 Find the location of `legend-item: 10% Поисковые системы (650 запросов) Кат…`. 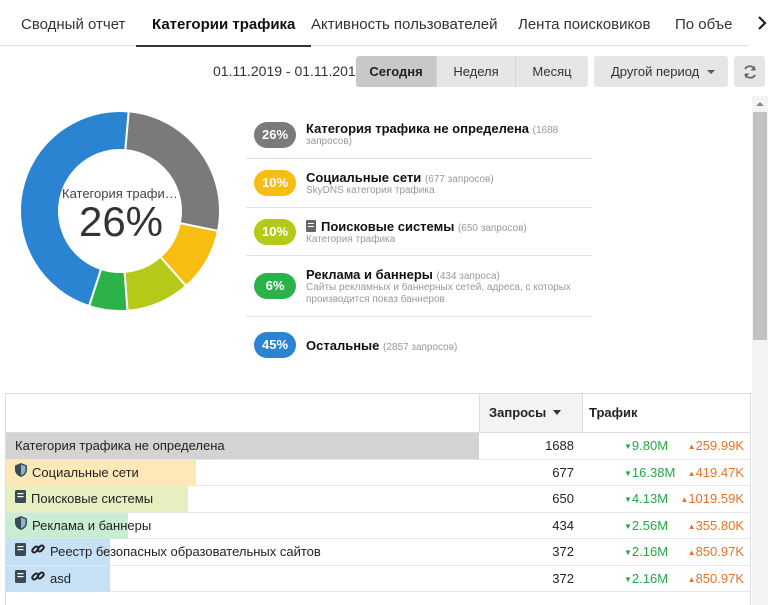

legend-item: 10% Поисковые системы (650 запросов) Кат… is located at coordinates (419, 232).